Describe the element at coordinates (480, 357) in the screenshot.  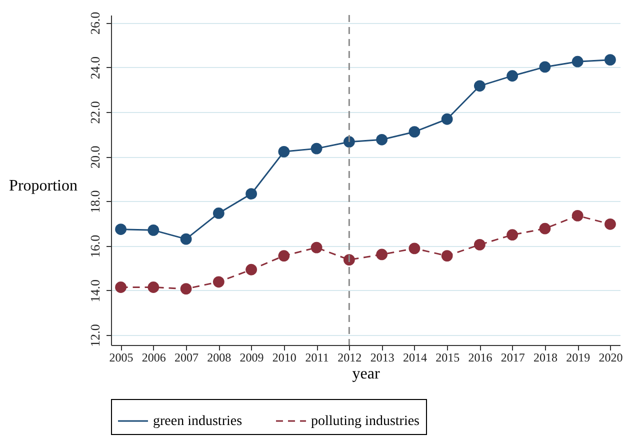
I see `x-tick-label: 2016` at that location.